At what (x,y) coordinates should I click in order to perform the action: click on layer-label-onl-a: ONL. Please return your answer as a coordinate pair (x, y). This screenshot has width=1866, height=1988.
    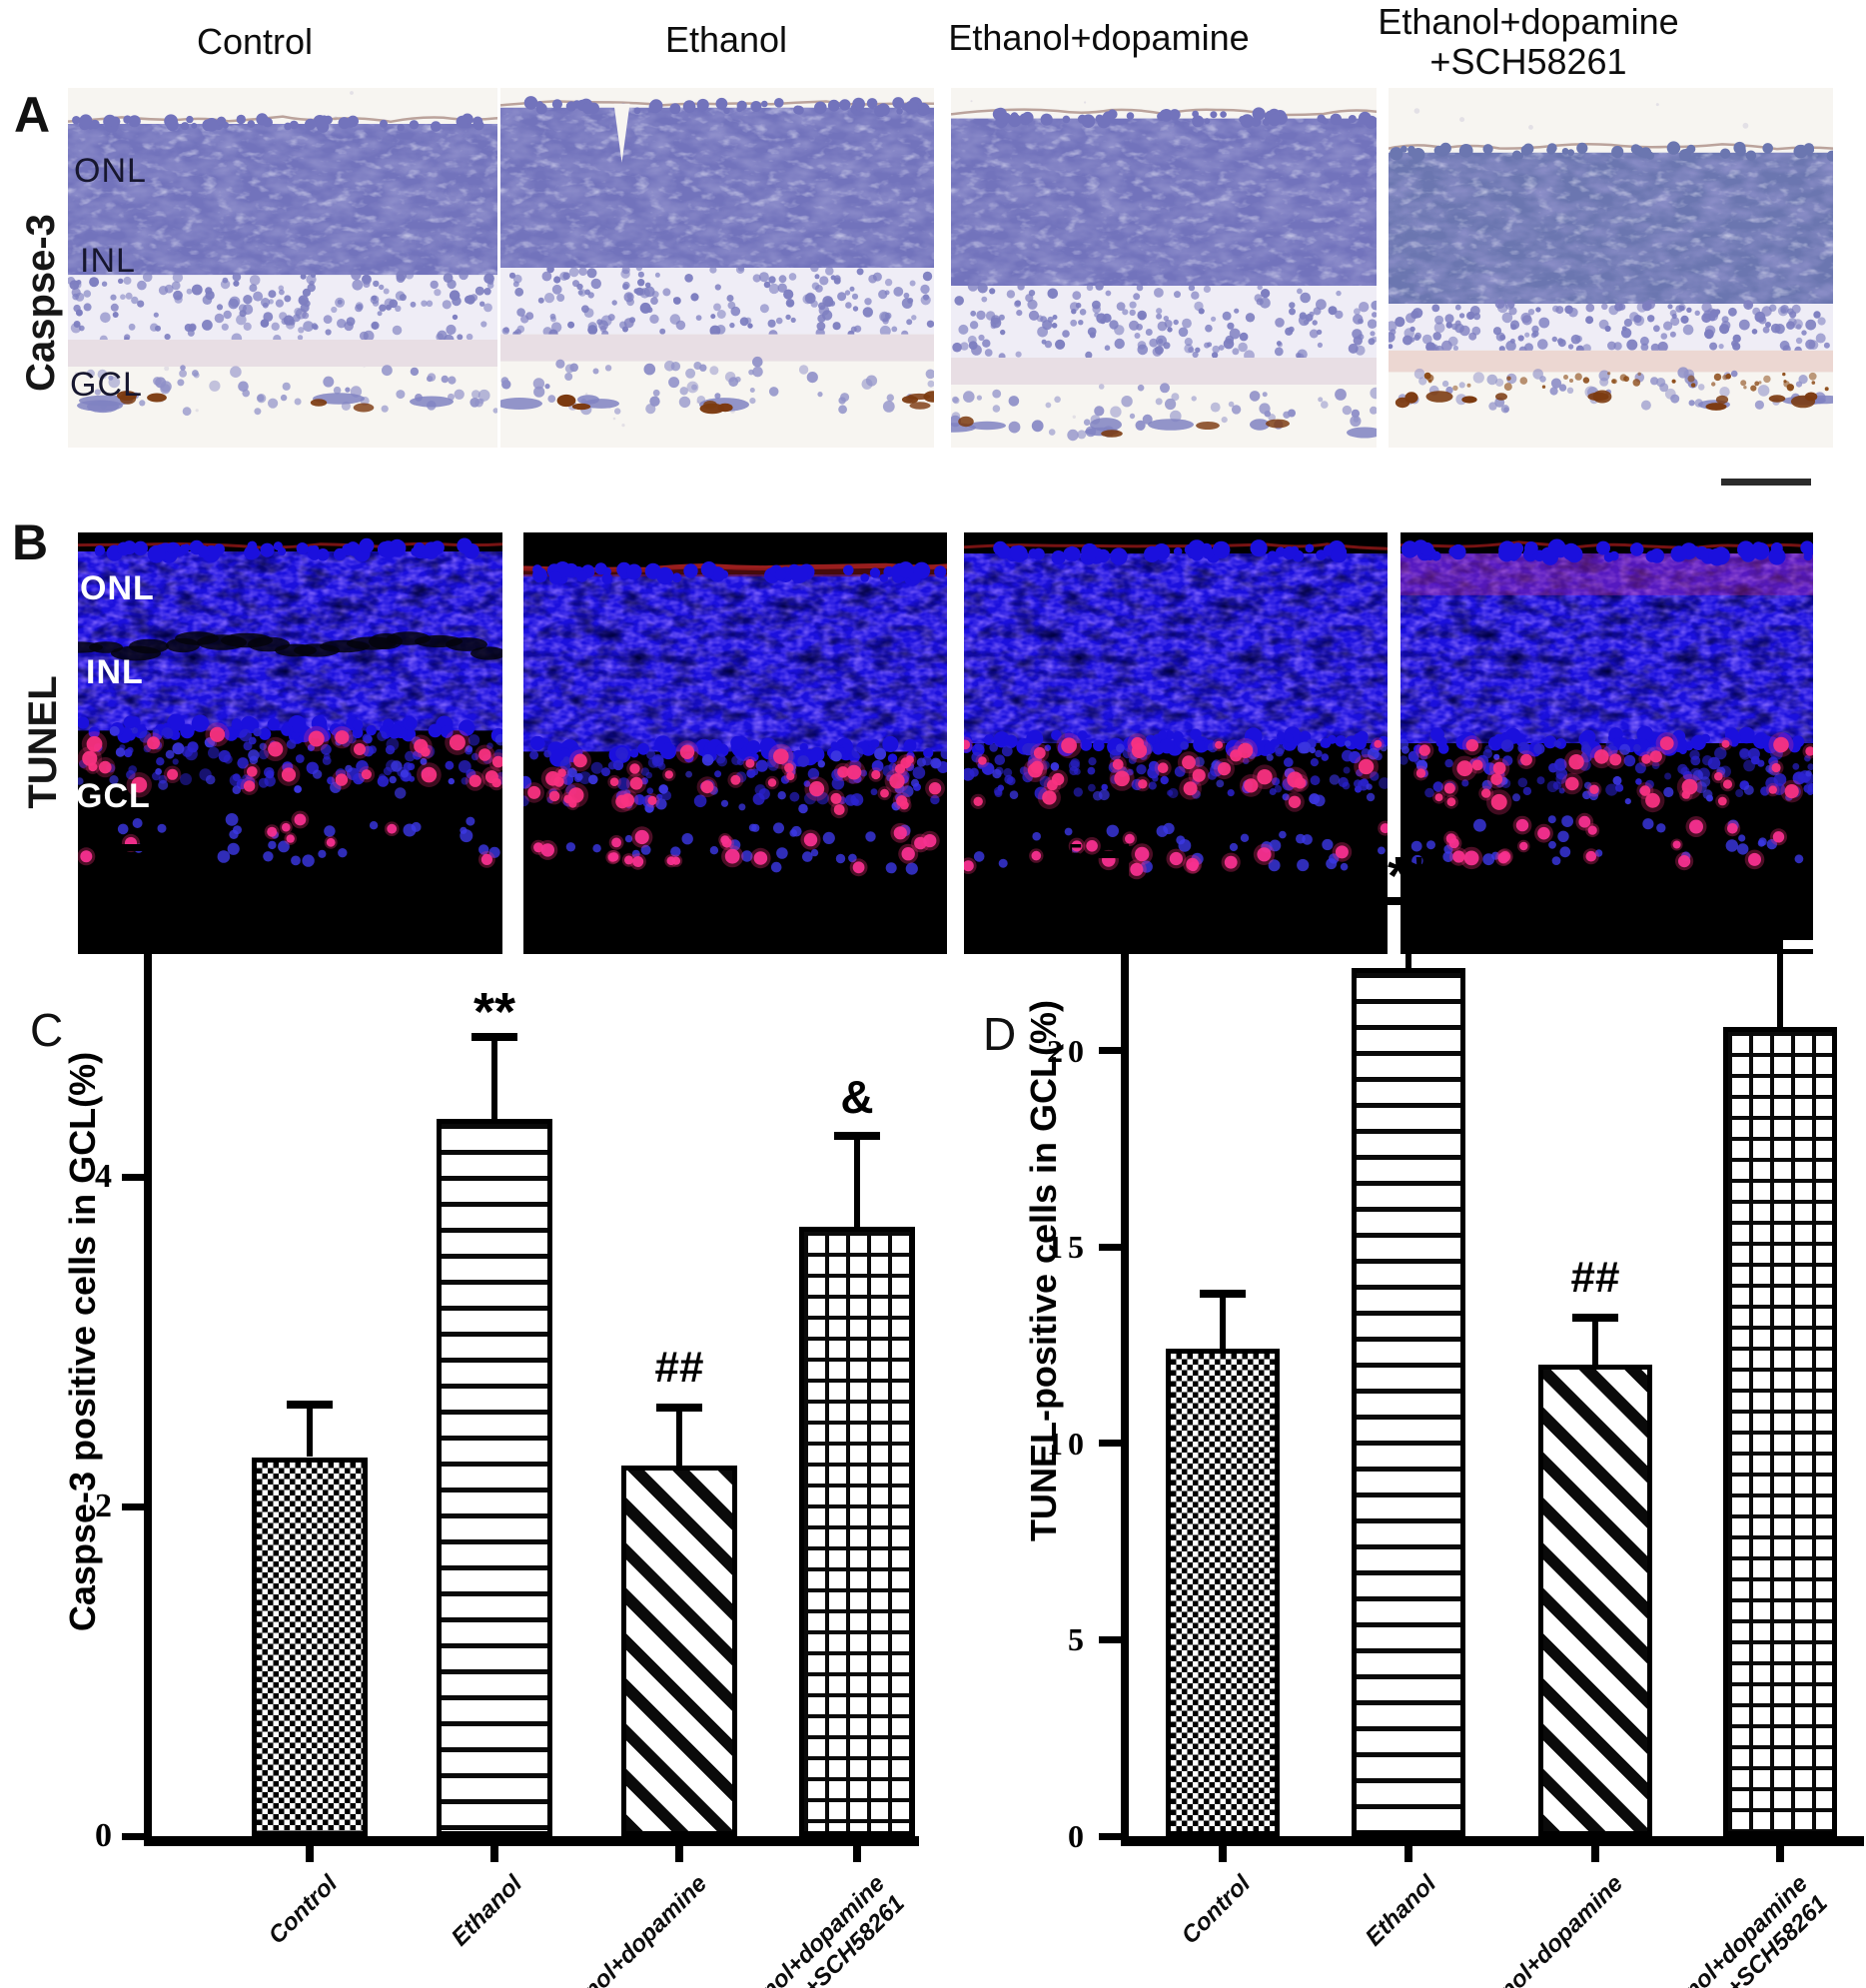
    Looking at the image, I should click on (110, 171).